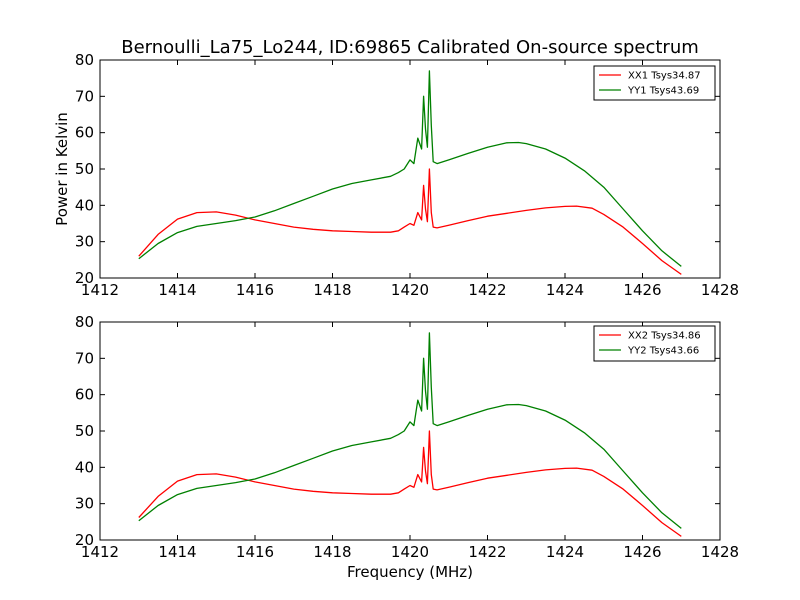 This screenshot has height=600, width=800. I want to click on legend-entry: YY1 Tsys43.69, so click(663, 91).